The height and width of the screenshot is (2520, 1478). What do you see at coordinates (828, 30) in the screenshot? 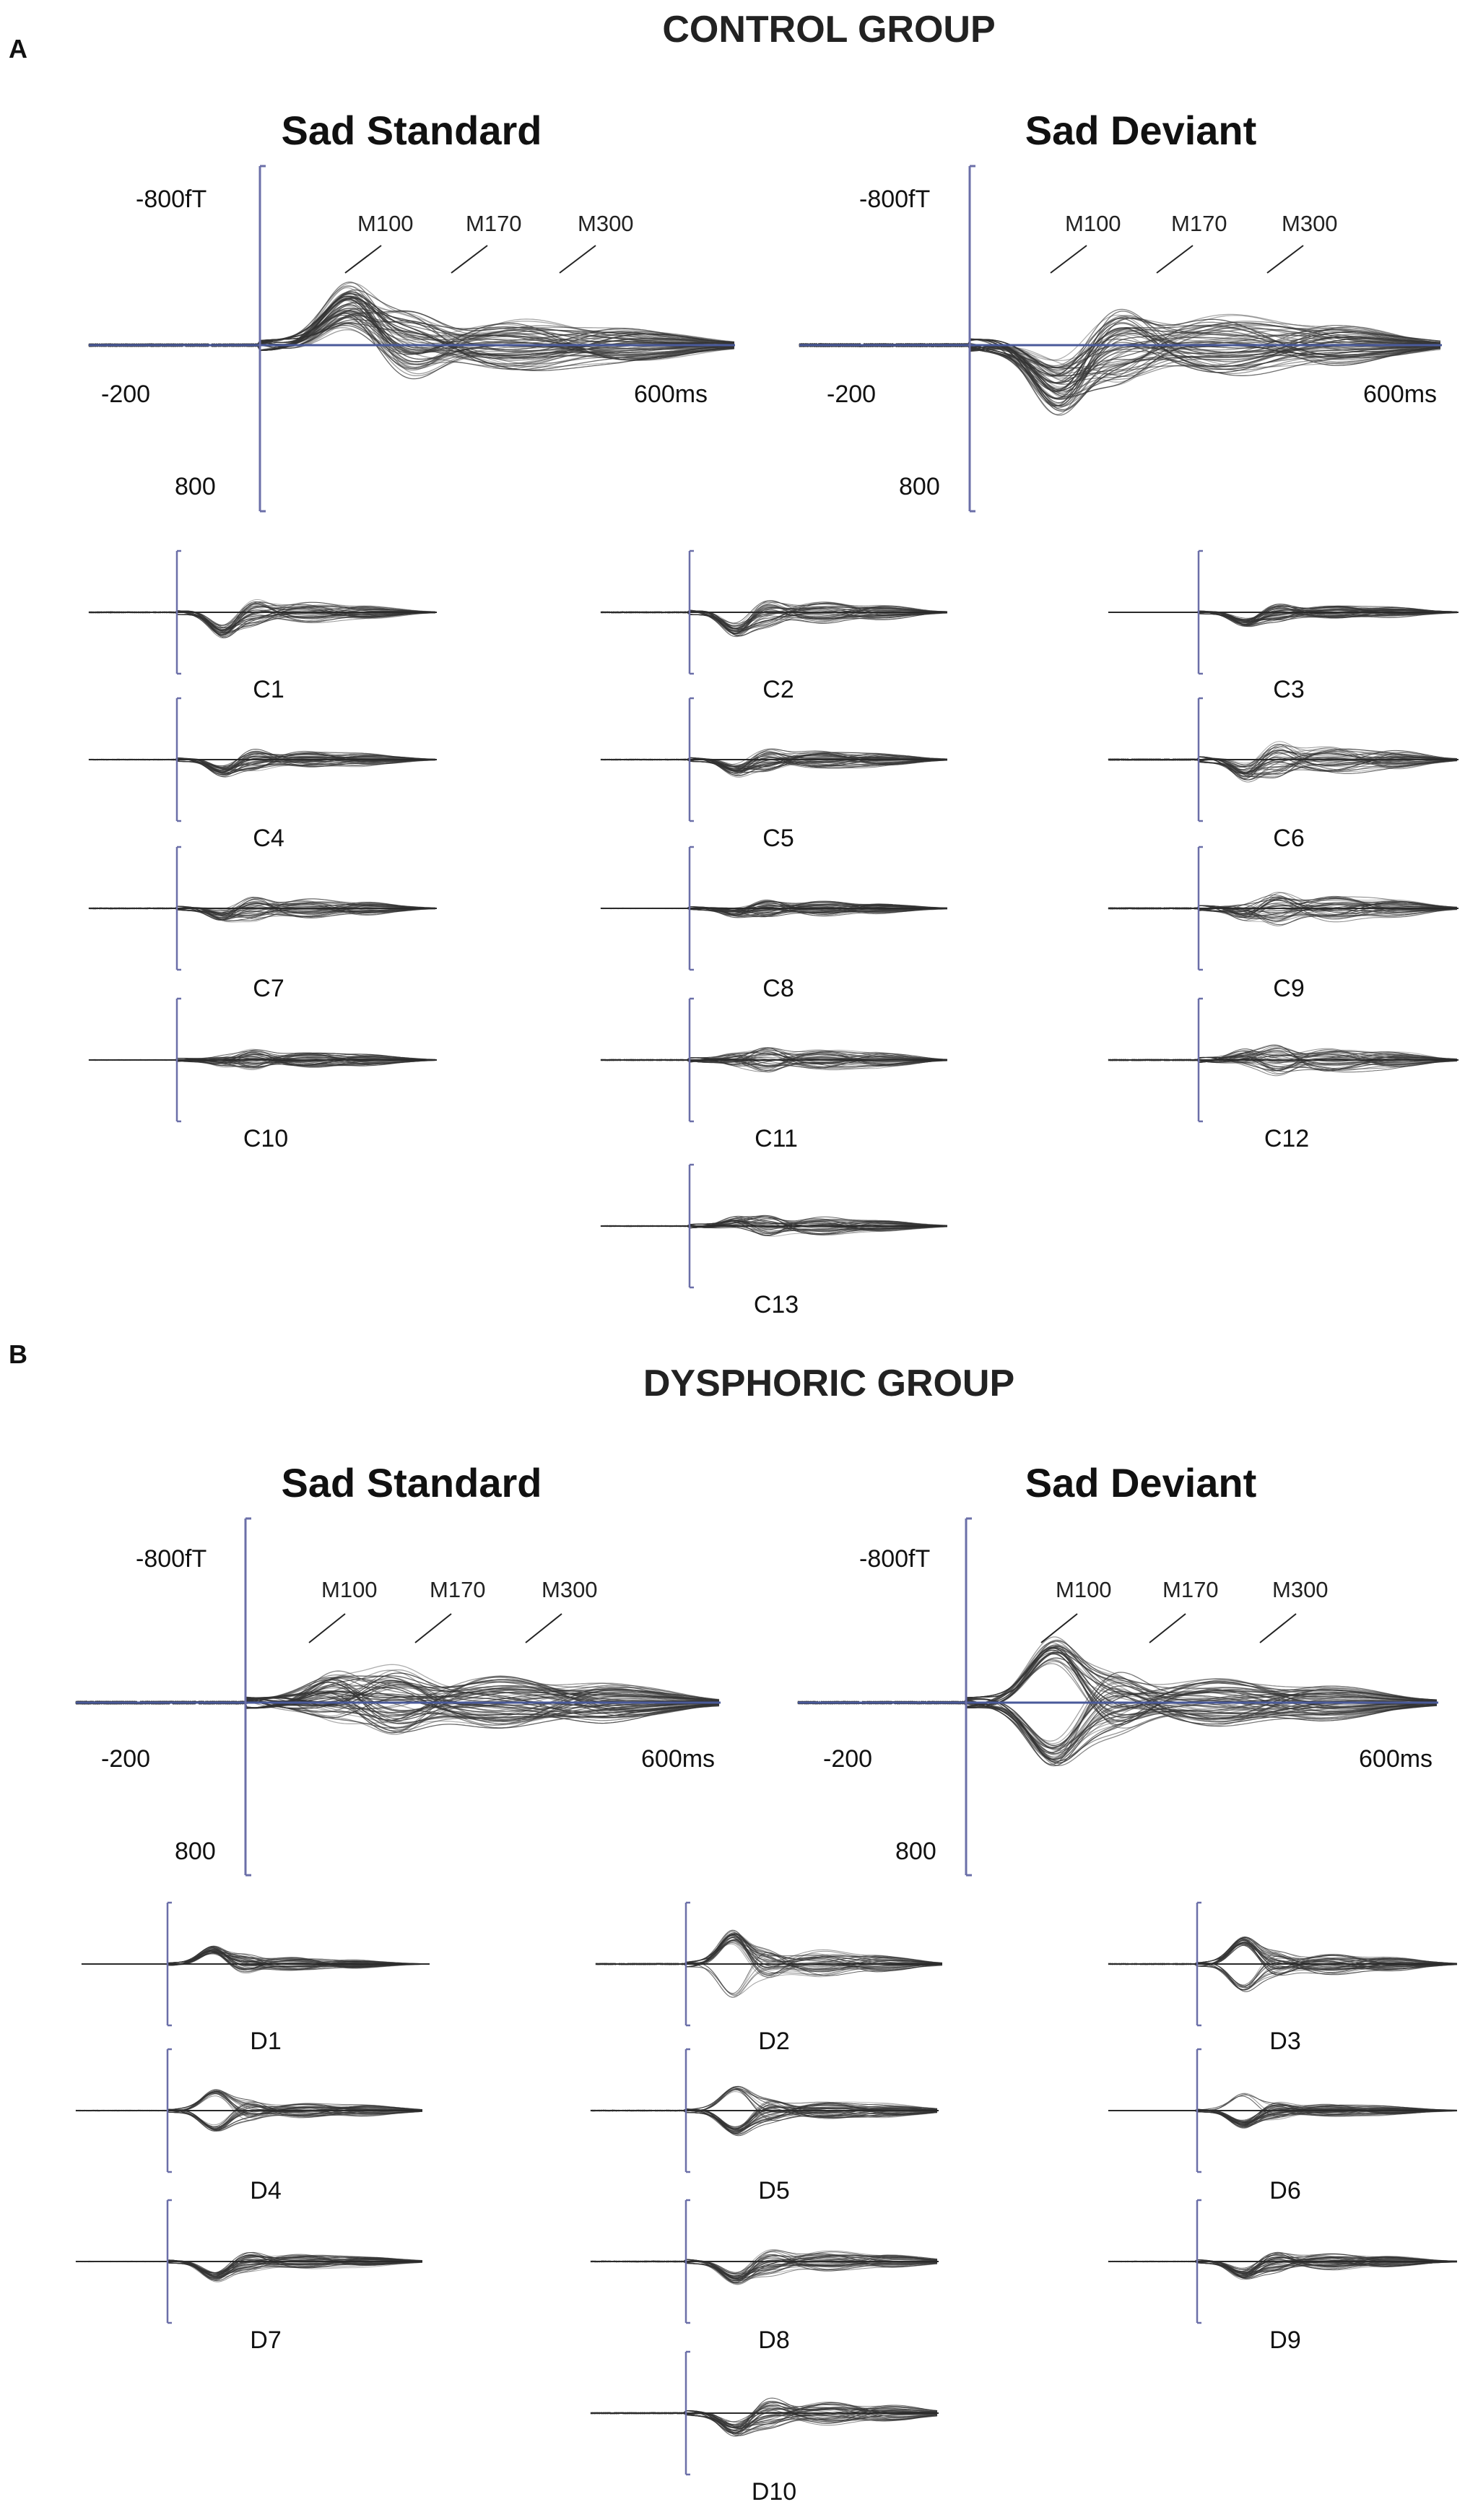
I see `group-title-control: CONTROL GROUP` at bounding box center [828, 30].